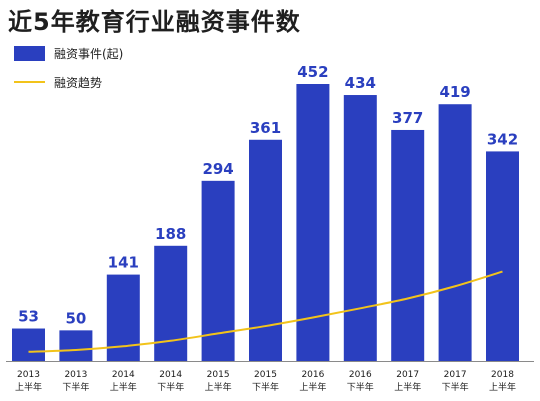  Describe the element at coordinates (454, 92) in the screenshot. I see `bar-value-label-9: 419` at that location.